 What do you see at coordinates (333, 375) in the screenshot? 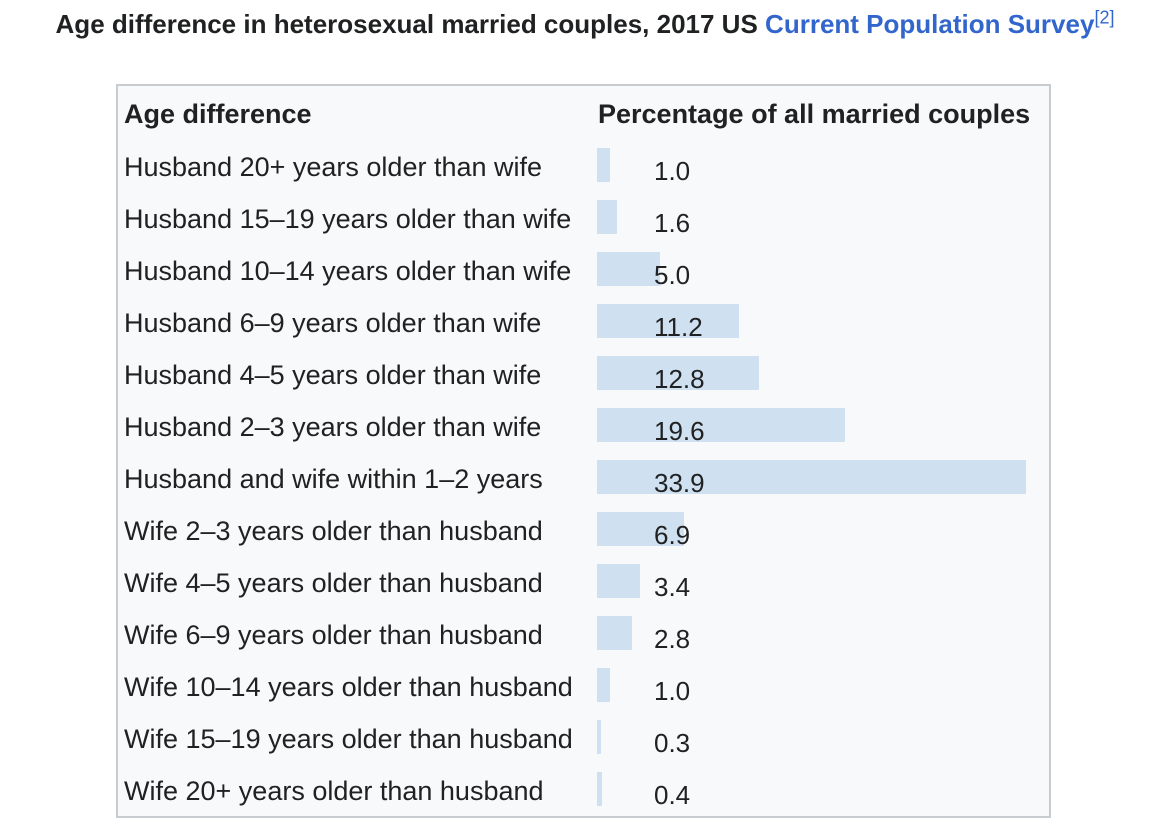
I see `row-label: Husband 4–5 years older than wife` at bounding box center [333, 375].